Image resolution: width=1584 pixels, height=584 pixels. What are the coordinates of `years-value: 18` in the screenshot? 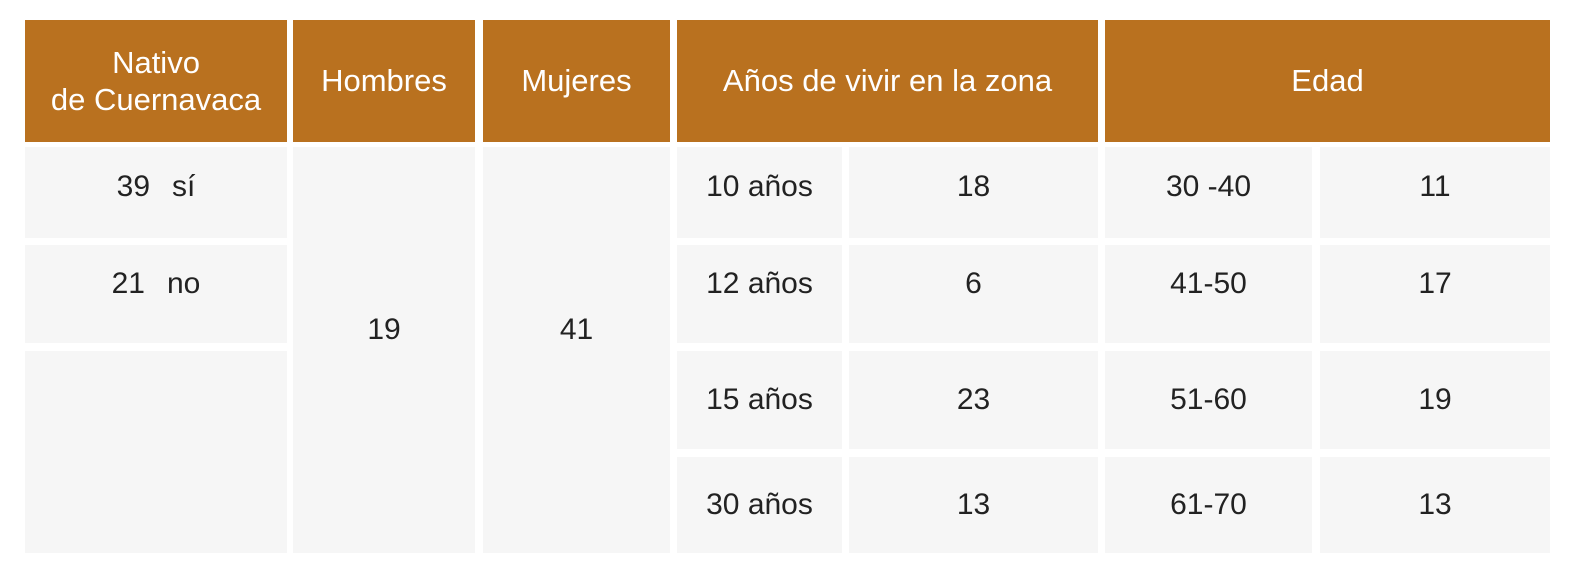 It's located at (973, 186).